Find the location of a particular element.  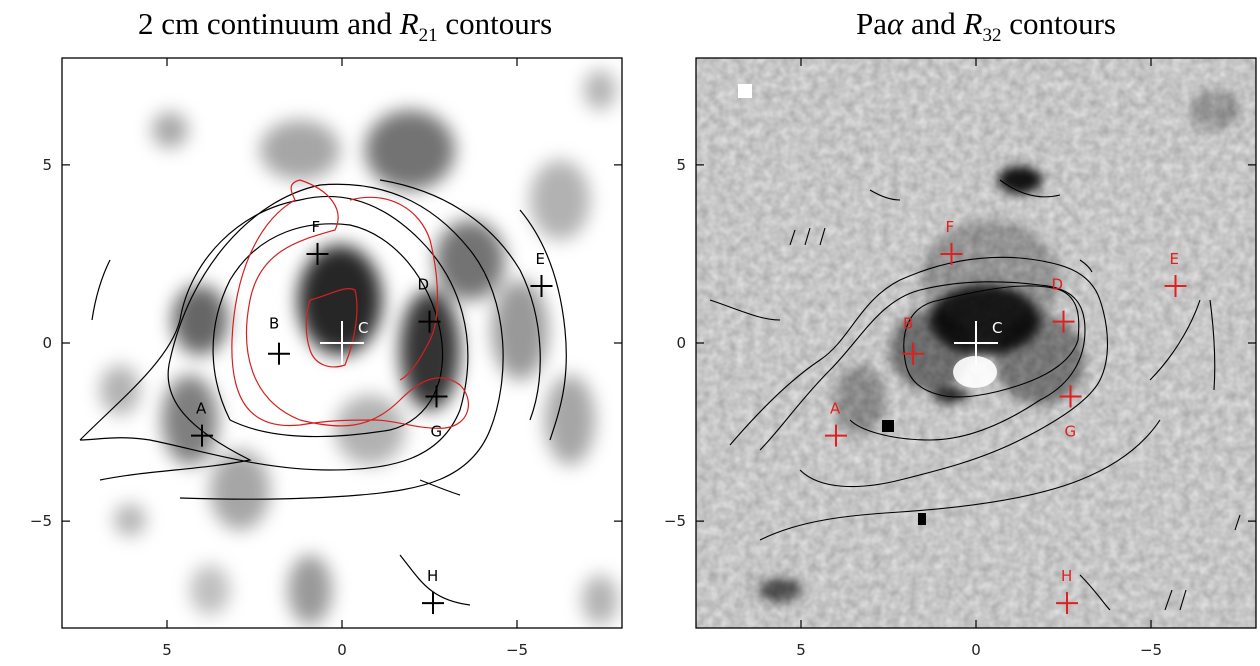

right-marker-e: E is located at coordinates (1175, 273).